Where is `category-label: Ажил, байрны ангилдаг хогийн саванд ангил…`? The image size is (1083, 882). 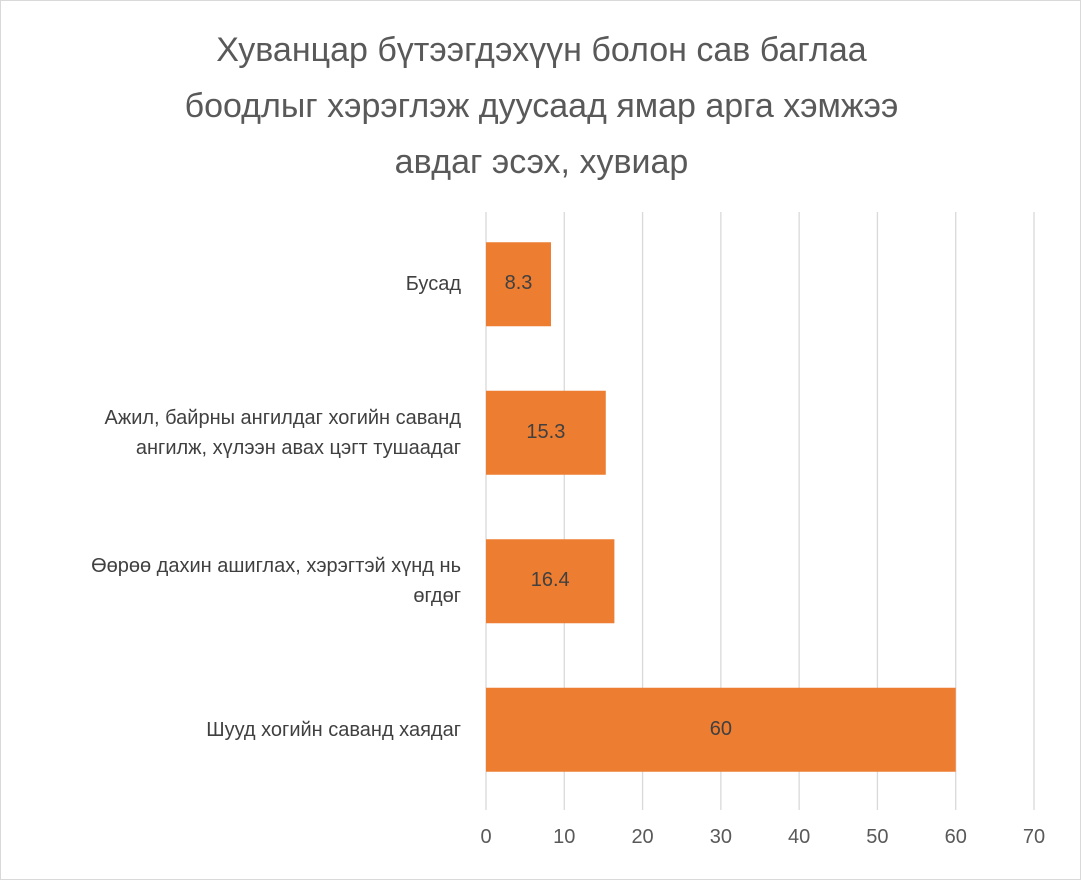 category-label: Ажил, байрны ангилдаг хогийн саванд ангил… is located at coordinates (282, 433).